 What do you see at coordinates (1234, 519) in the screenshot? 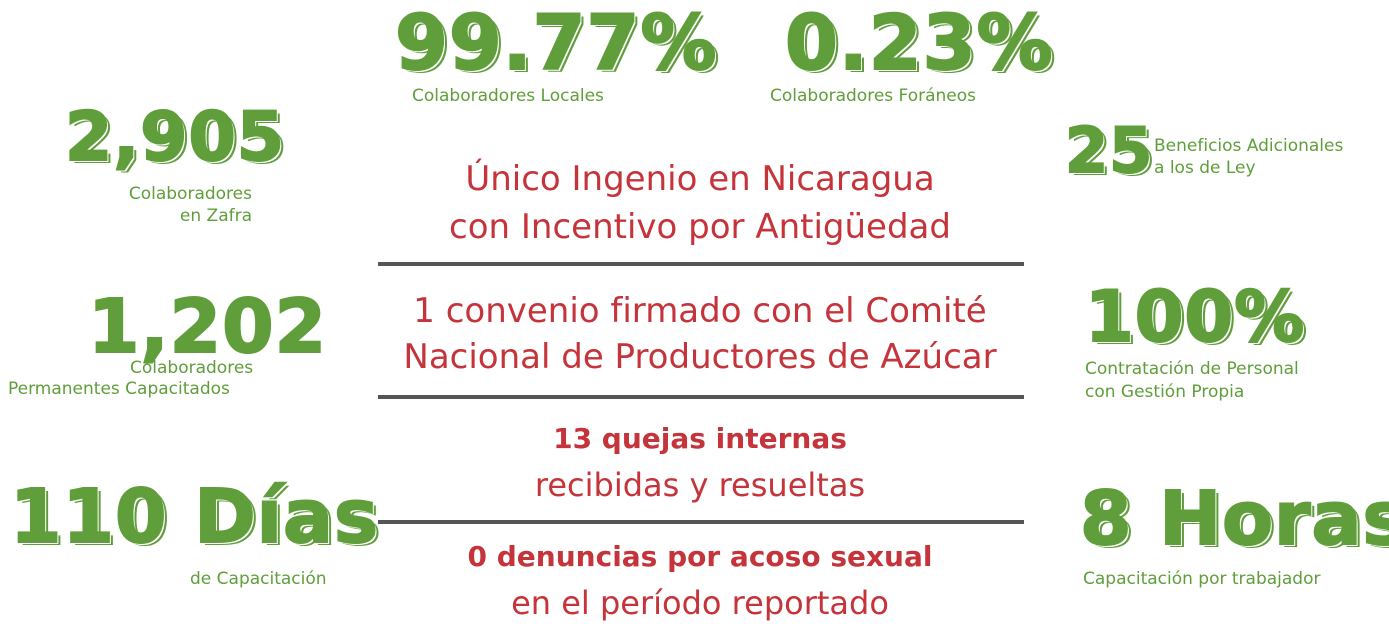
I see `stat-figure: 8 Horas` at bounding box center [1234, 519].